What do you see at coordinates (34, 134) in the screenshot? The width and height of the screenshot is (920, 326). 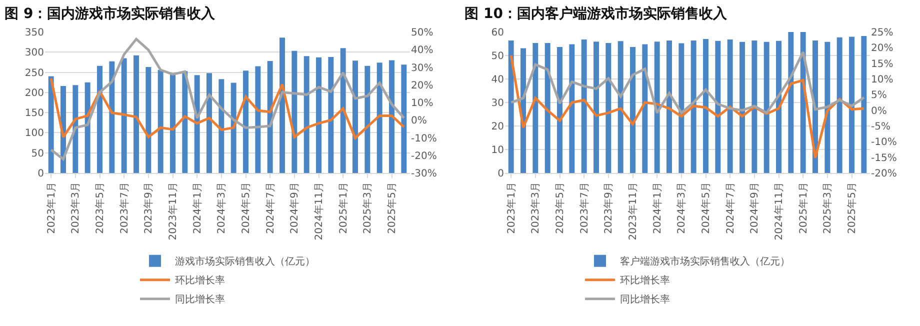 I see `y-tick-label: 100` at bounding box center [34, 134].